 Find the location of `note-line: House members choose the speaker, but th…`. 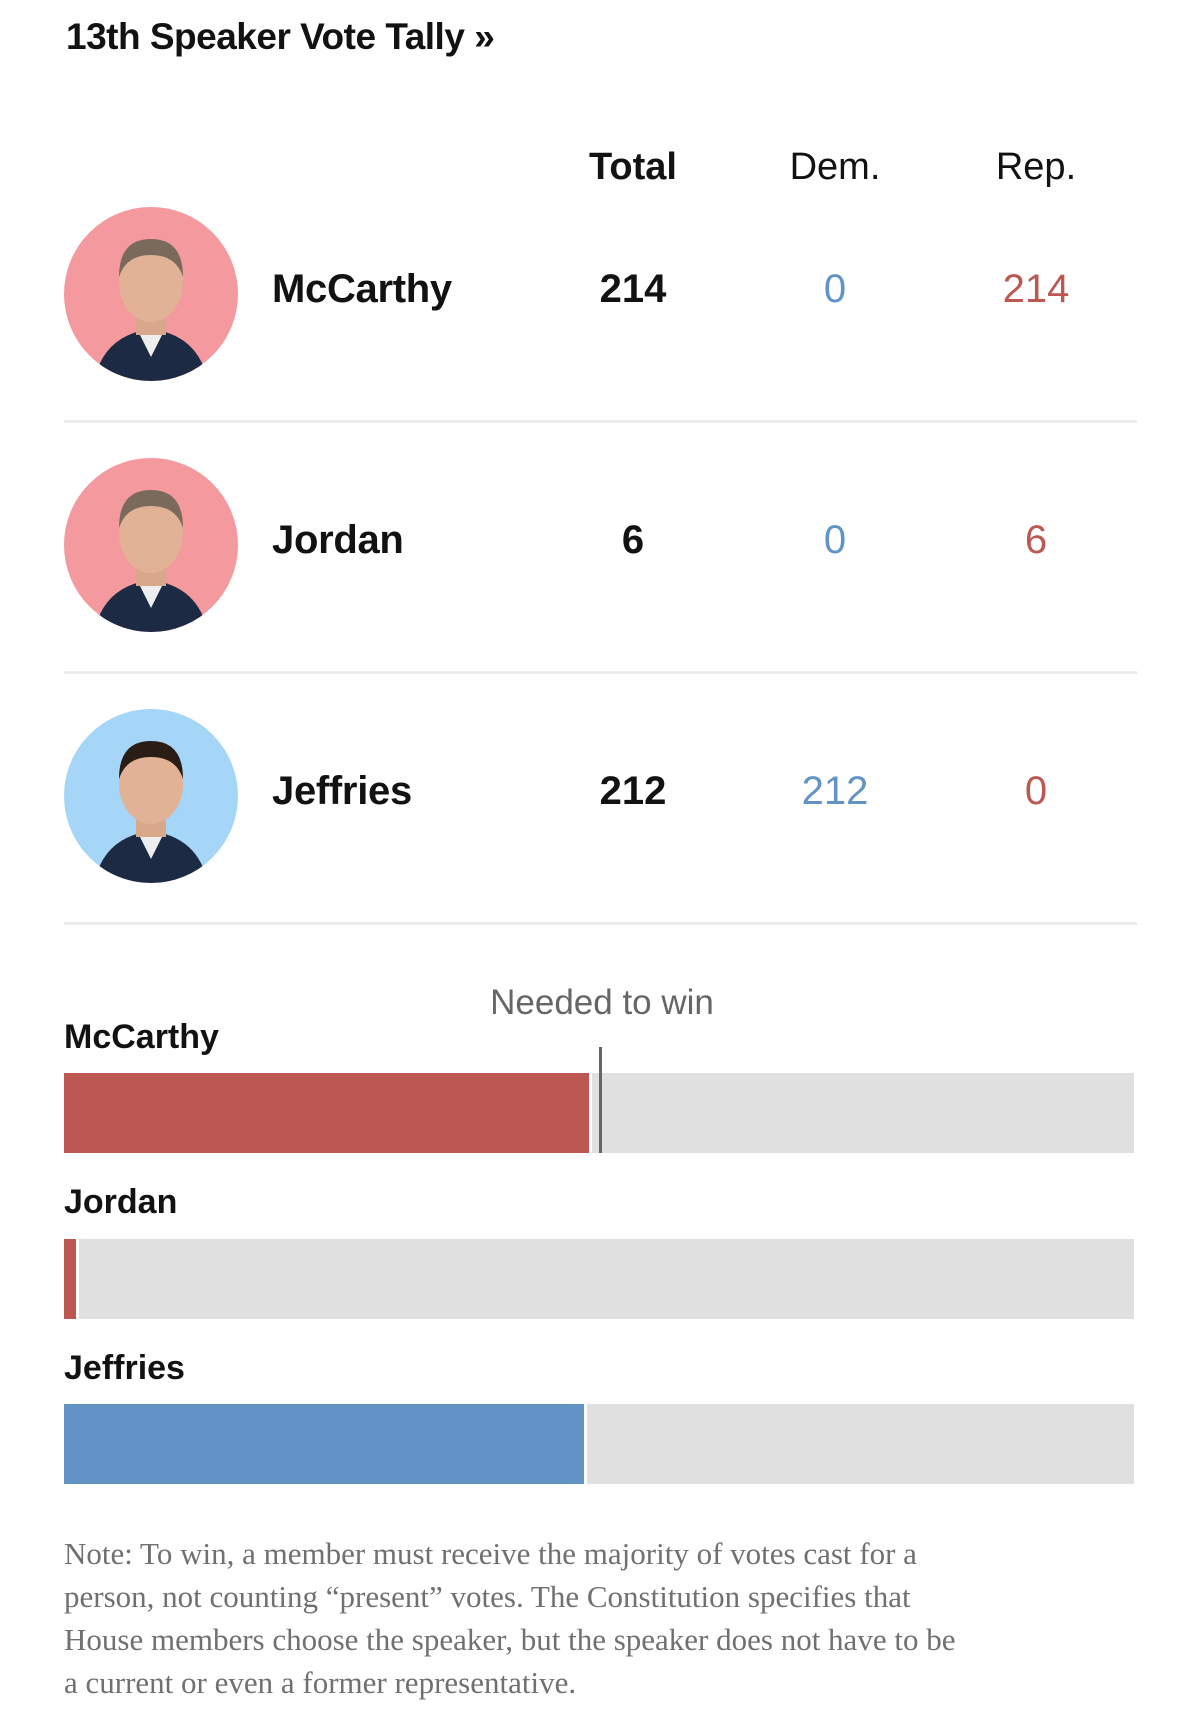

note-line: House members choose the speaker, but th… is located at coordinates (510, 1639).